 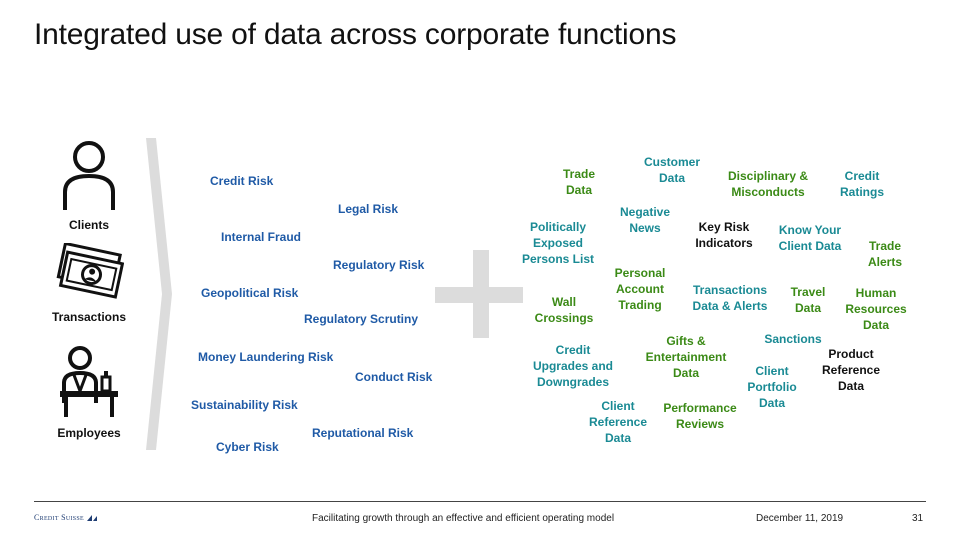 What do you see at coordinates (266, 357) in the screenshot?
I see `risk-money-laundering: Money Laundering Risk` at bounding box center [266, 357].